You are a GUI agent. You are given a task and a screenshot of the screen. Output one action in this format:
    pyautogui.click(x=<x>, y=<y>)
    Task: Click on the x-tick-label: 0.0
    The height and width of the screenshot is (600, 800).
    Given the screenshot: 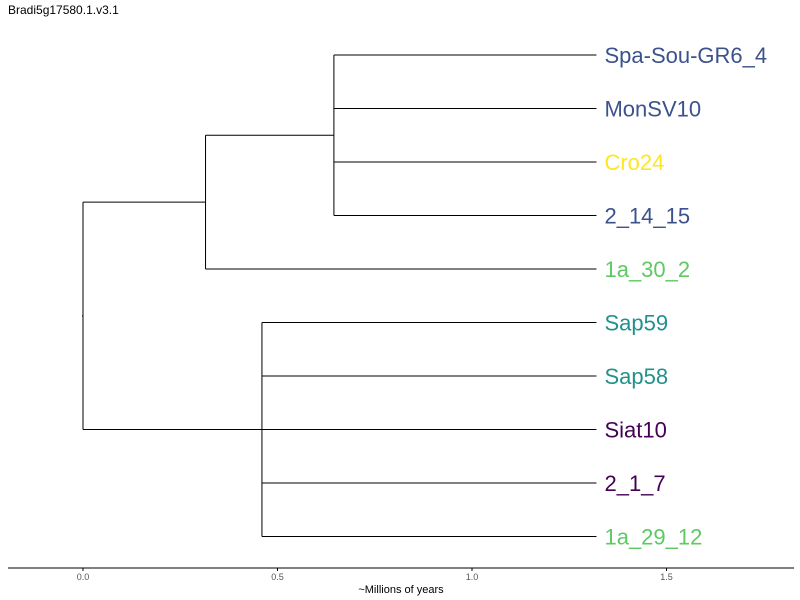 What is the action you would take?
    pyautogui.click(x=83, y=577)
    